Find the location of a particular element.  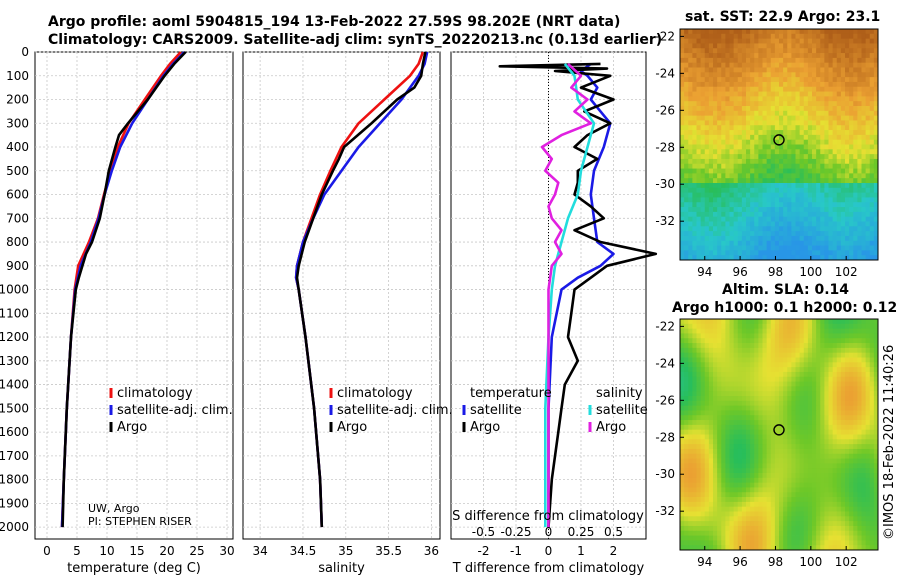

sla-map: 94 96 98 100 102 -22 -24 -26 -28 -30 -32 is located at coordinates (767, 443).